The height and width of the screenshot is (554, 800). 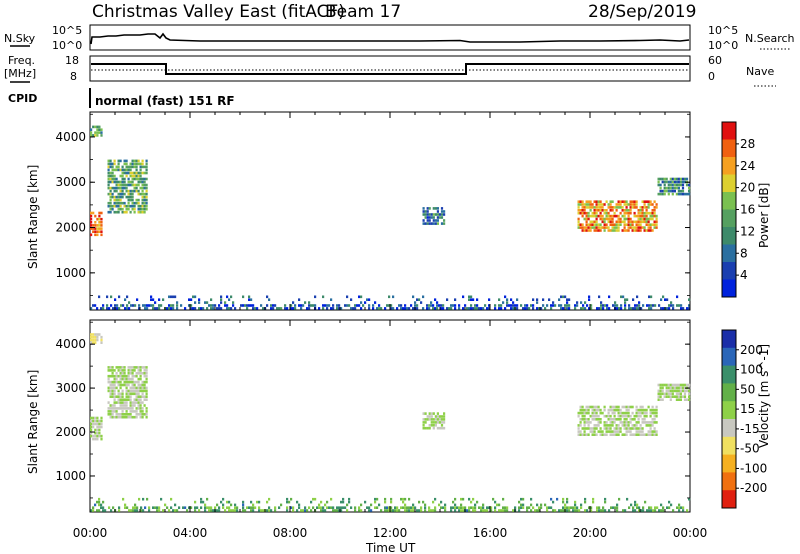 I want to click on x-tick-label: 08:00, so click(x=290, y=533).